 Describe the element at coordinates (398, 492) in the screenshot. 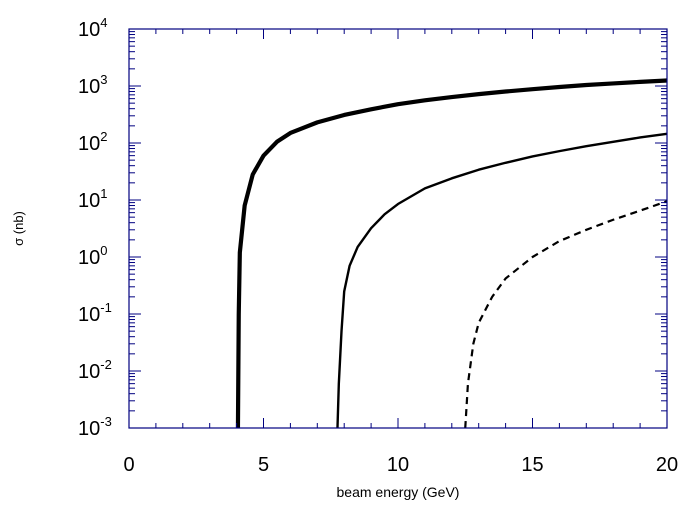

I see `x-axis-title: beam energy (GeV)` at that location.